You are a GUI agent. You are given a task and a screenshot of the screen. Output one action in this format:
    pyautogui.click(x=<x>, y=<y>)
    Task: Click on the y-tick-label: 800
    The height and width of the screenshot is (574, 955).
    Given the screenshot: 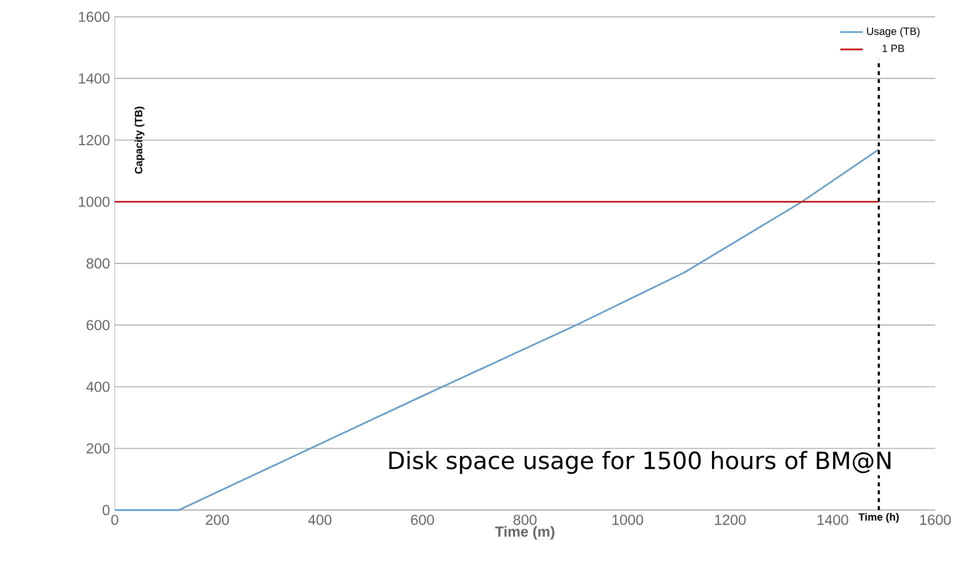 What is the action you would take?
    pyautogui.click(x=98, y=263)
    